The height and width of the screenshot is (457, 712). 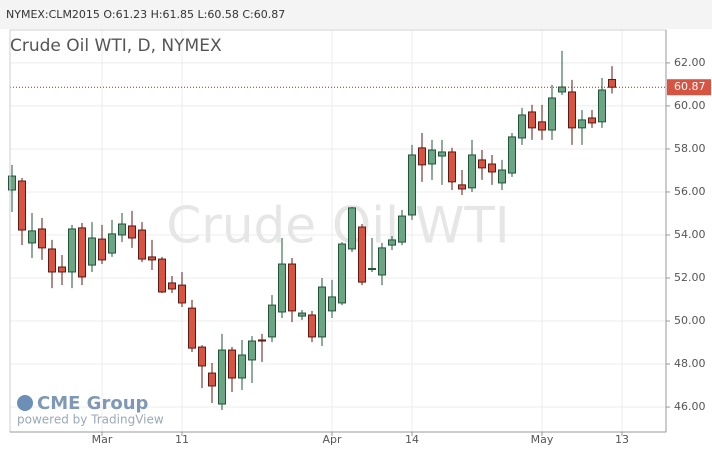 I want to click on y-tick-label: 54.00, so click(x=690, y=234).